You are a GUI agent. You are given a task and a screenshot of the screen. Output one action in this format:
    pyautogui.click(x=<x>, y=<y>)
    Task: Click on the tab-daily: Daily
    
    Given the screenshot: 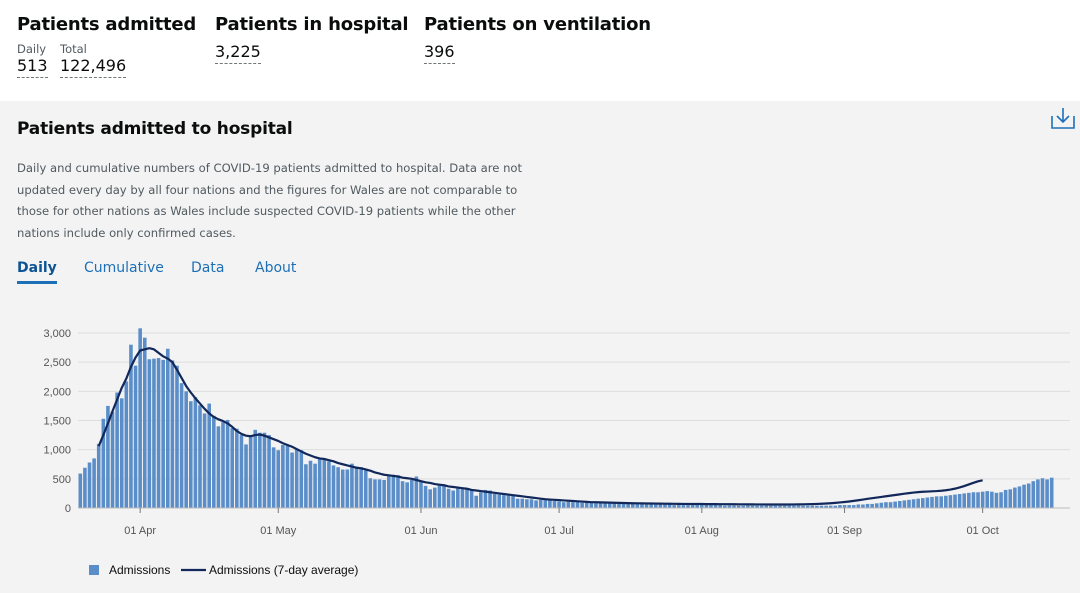 What is the action you would take?
    pyautogui.click(x=37, y=272)
    